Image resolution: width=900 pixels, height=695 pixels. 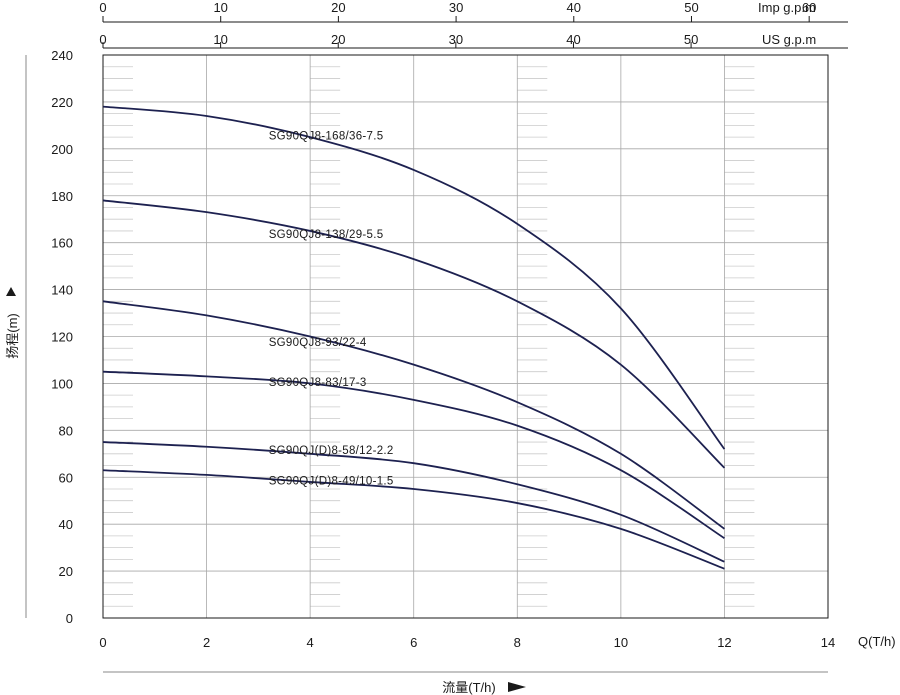 I want to click on series-label: SG90QJ8-93/22-4, so click(x=318, y=343).